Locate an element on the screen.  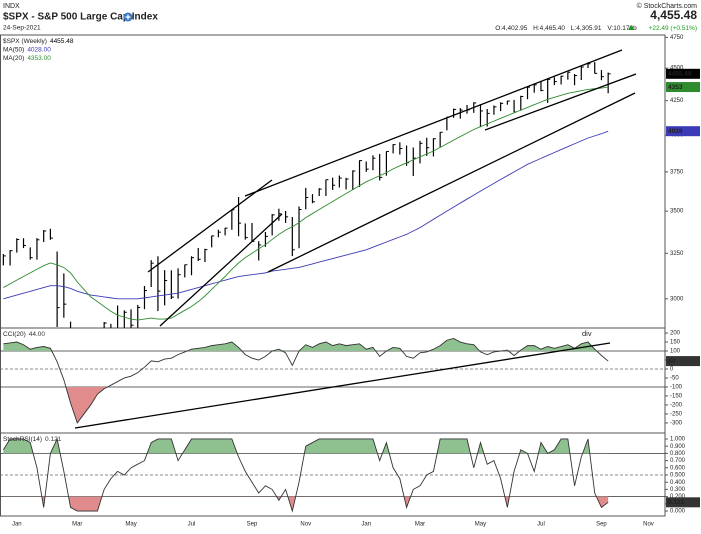
legend-entry: $SPX (Weekly) 4455.48 is located at coordinates (38, 41).